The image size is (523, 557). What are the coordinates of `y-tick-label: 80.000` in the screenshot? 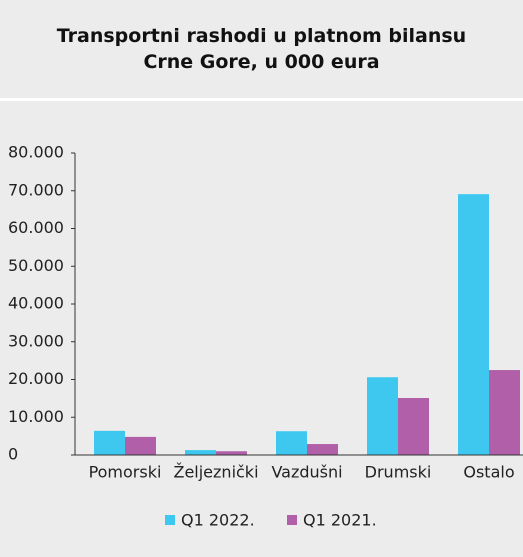 It's located at (36, 152).